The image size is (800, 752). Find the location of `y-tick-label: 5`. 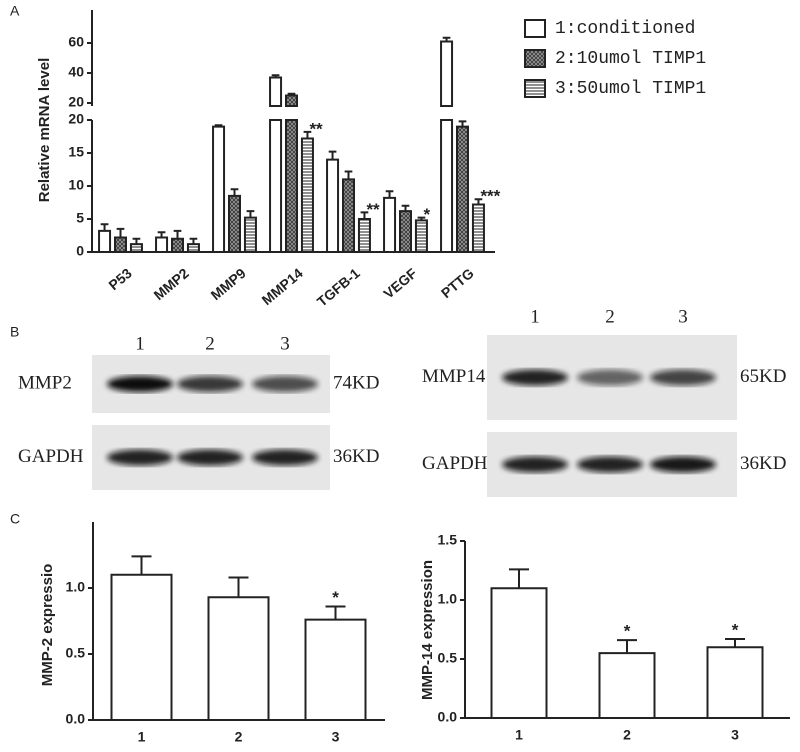

y-tick-label: 5 is located at coordinates (80, 218).